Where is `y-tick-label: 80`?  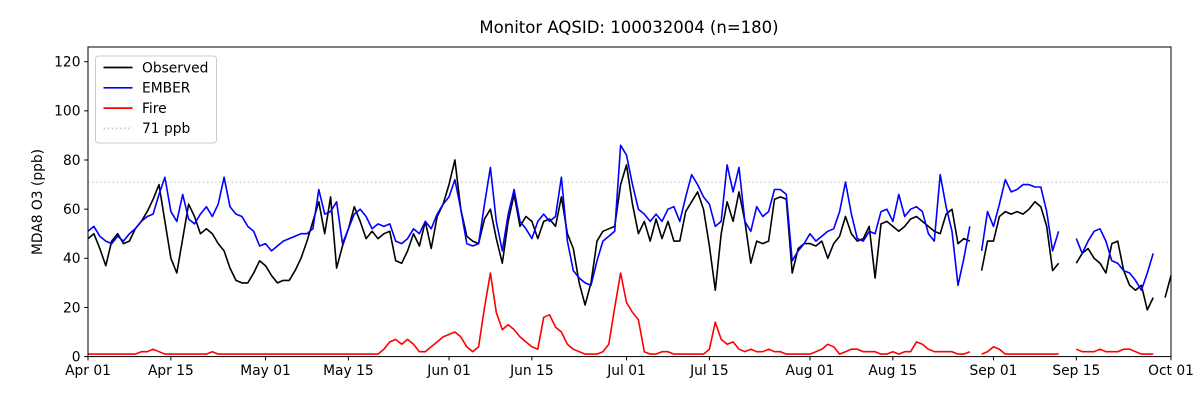 y-tick-label: 80 is located at coordinates (72, 161).